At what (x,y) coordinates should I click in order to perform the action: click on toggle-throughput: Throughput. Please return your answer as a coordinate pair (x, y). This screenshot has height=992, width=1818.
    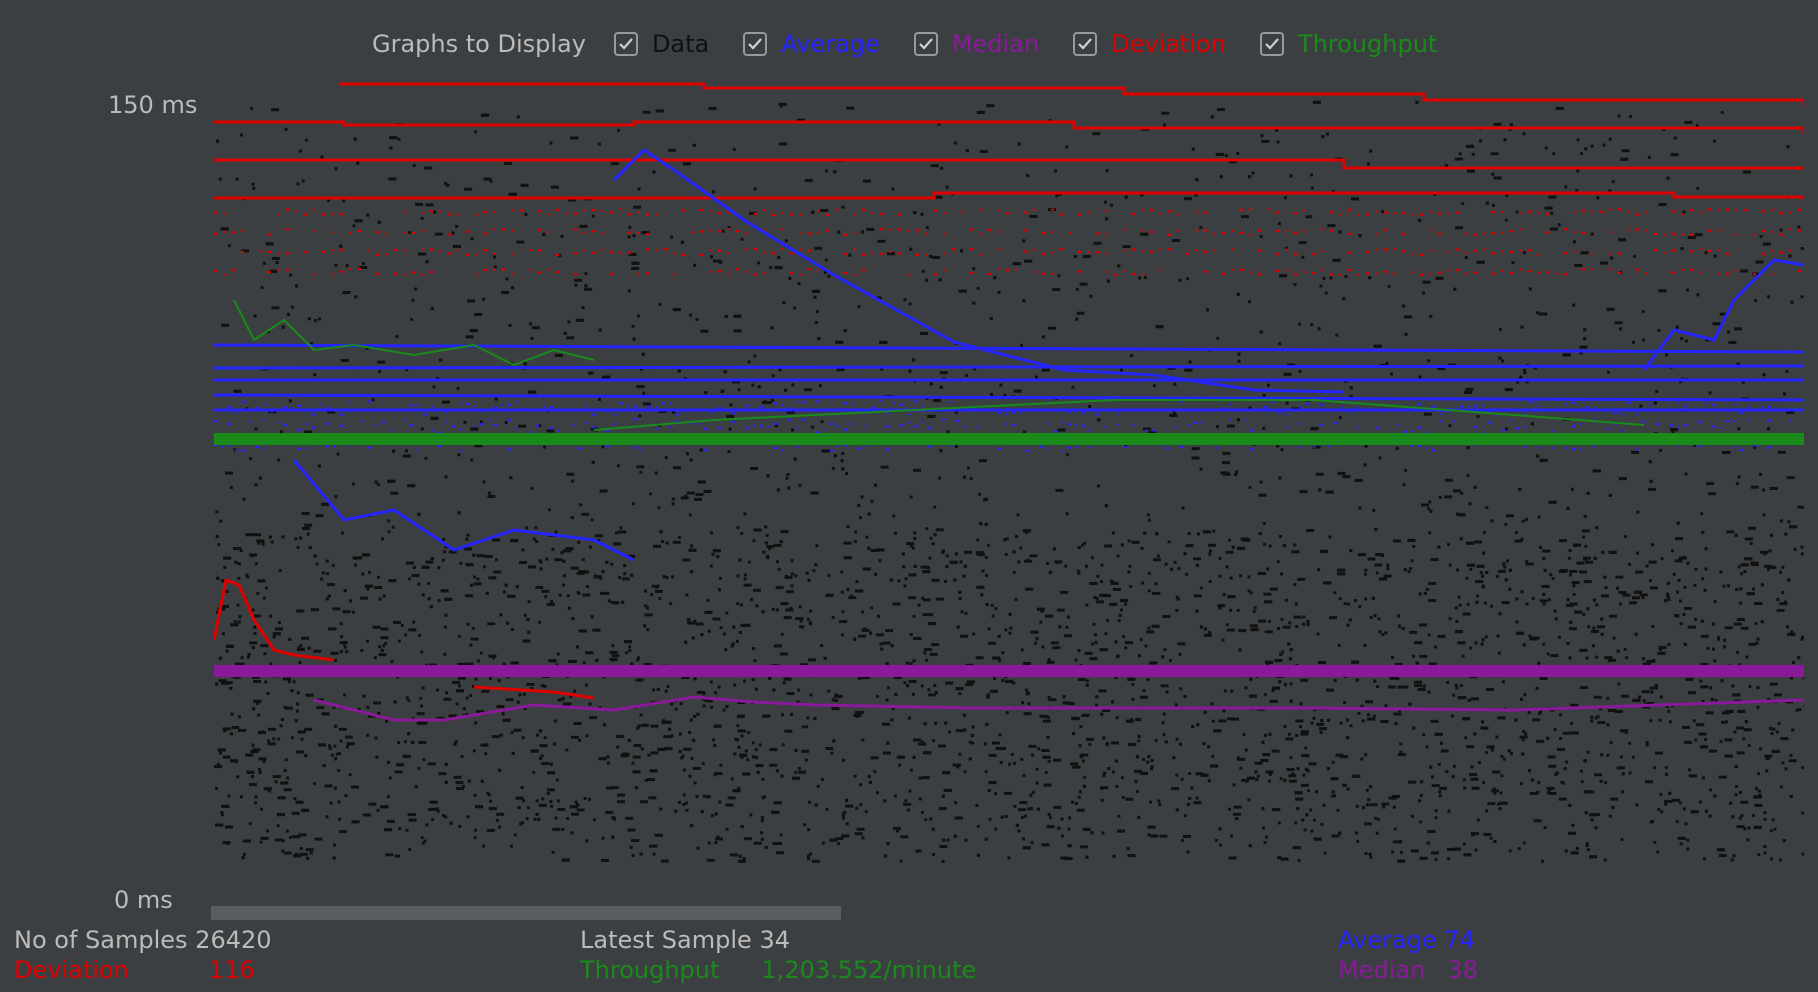
    Looking at the image, I should click on (1348, 44).